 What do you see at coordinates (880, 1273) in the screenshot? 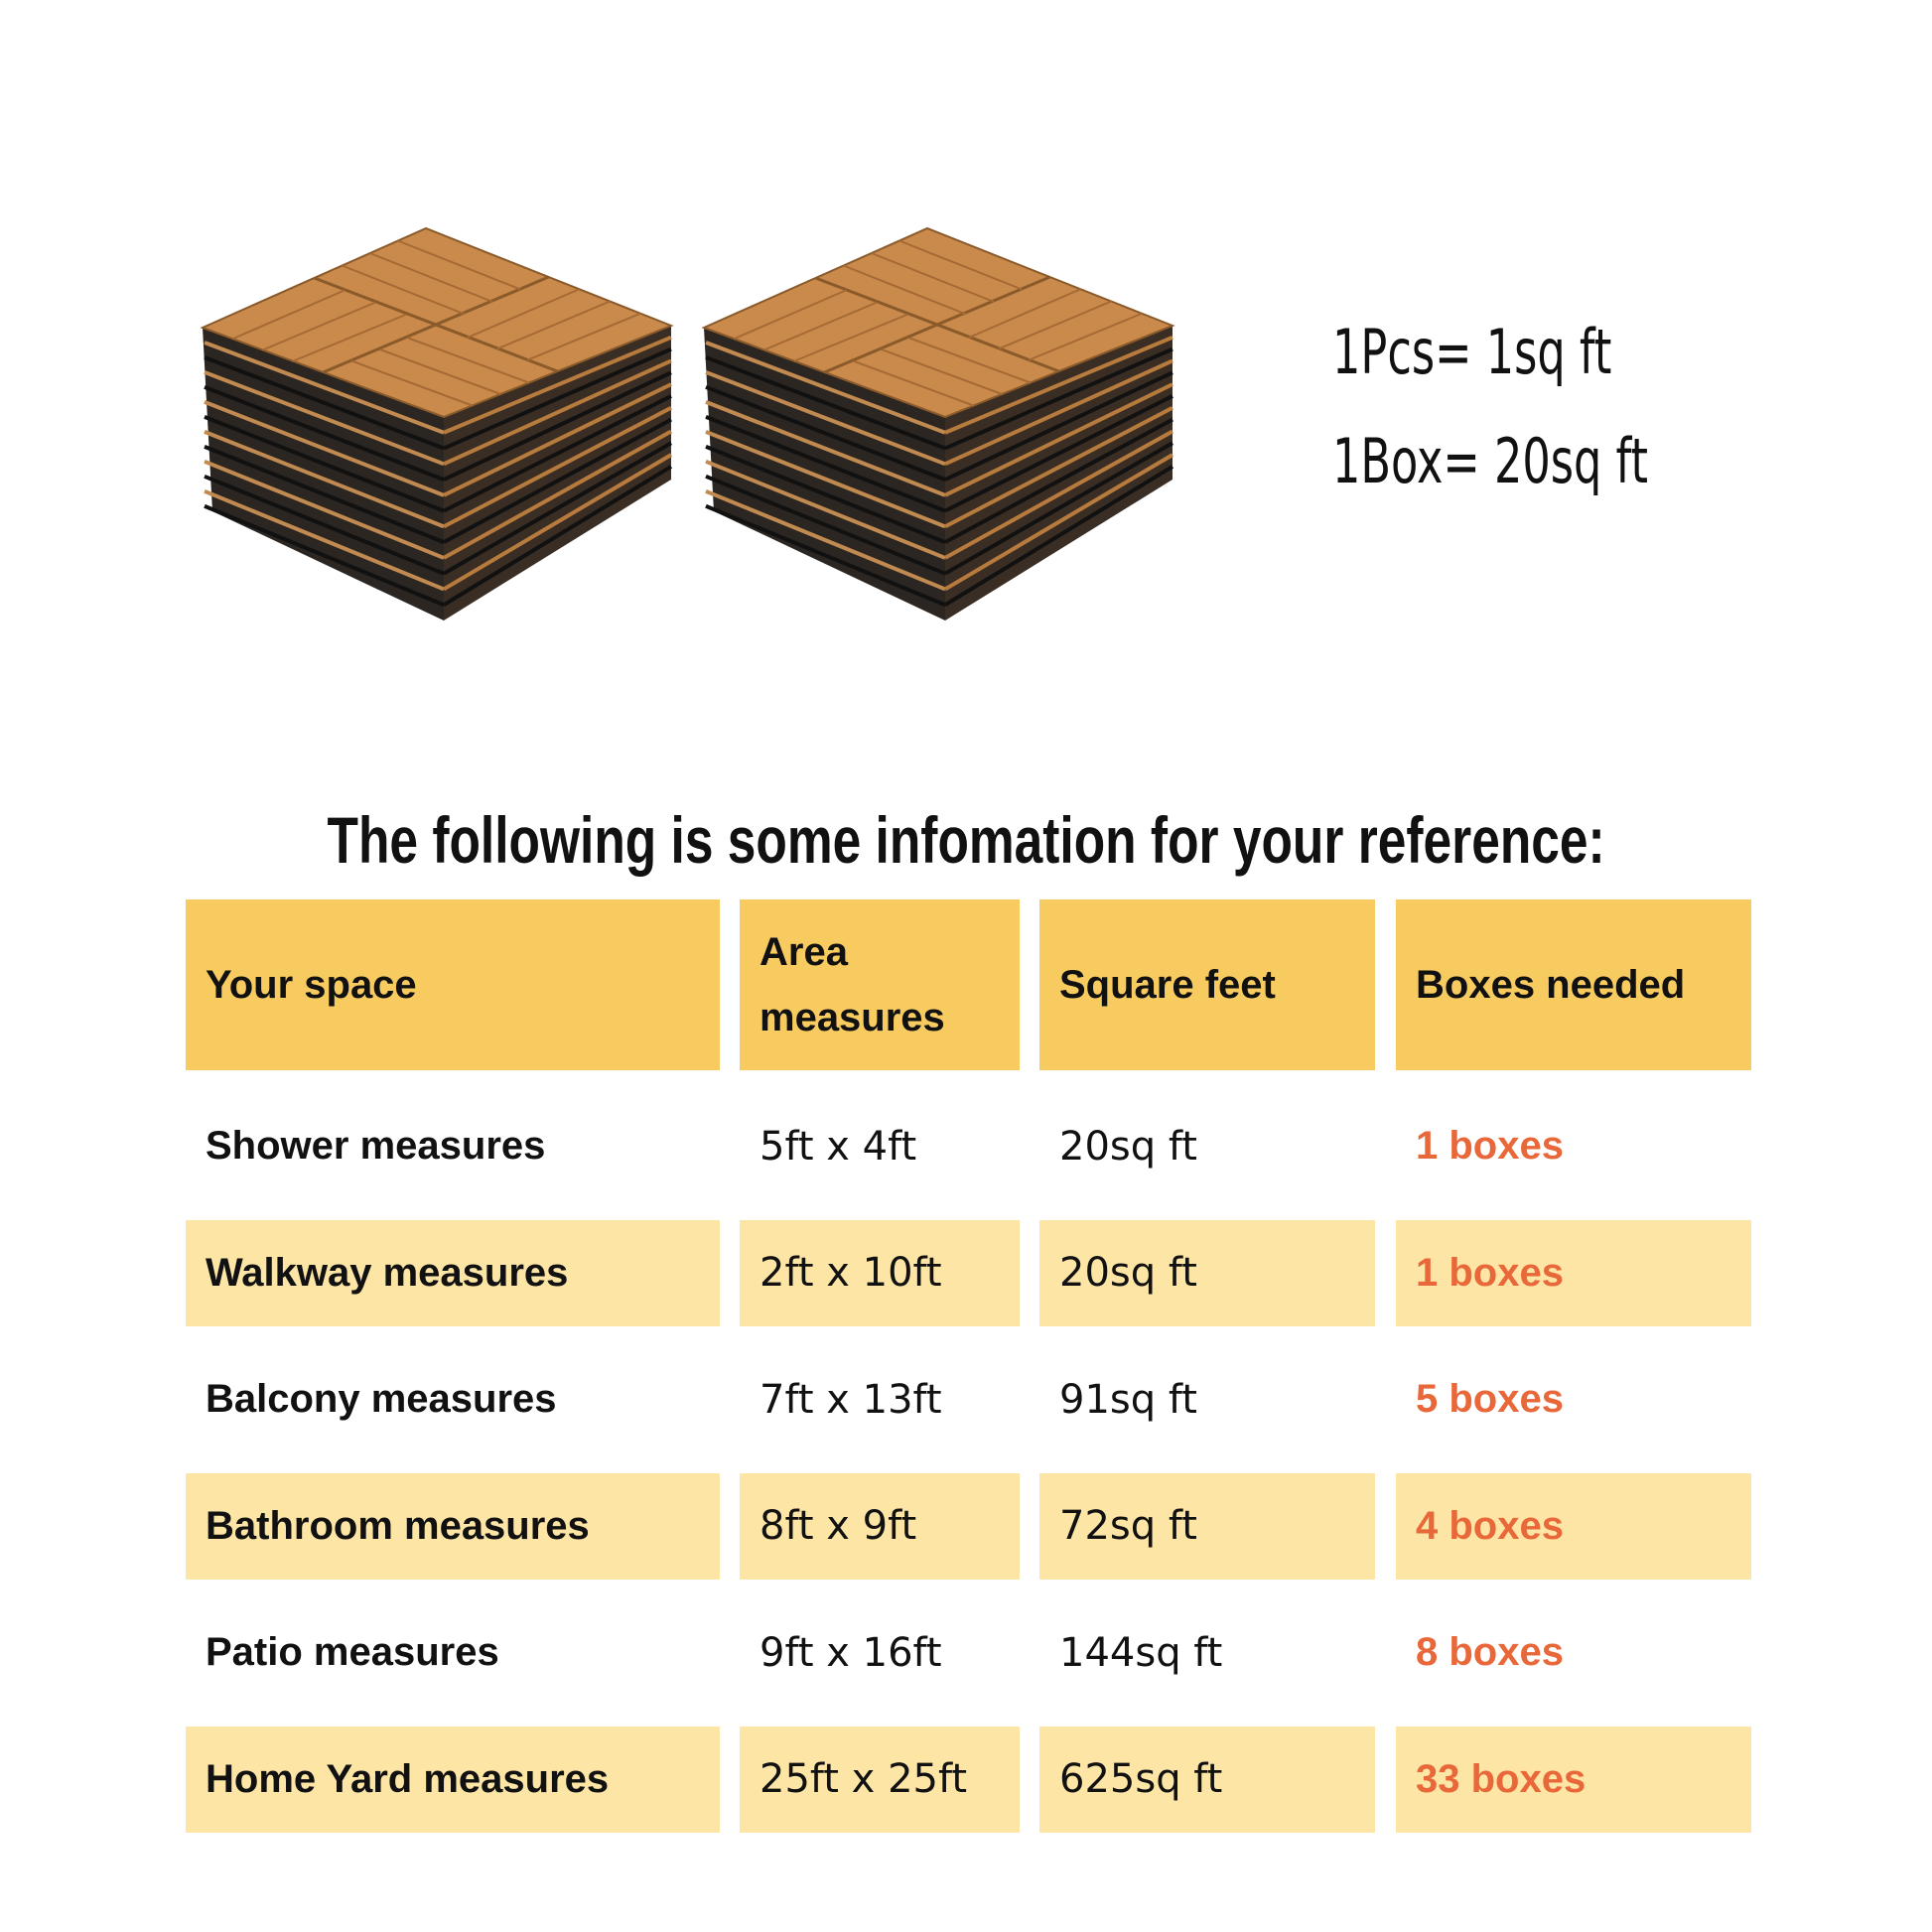
I see `cell-area-measures: 2ft x 10ft` at bounding box center [880, 1273].